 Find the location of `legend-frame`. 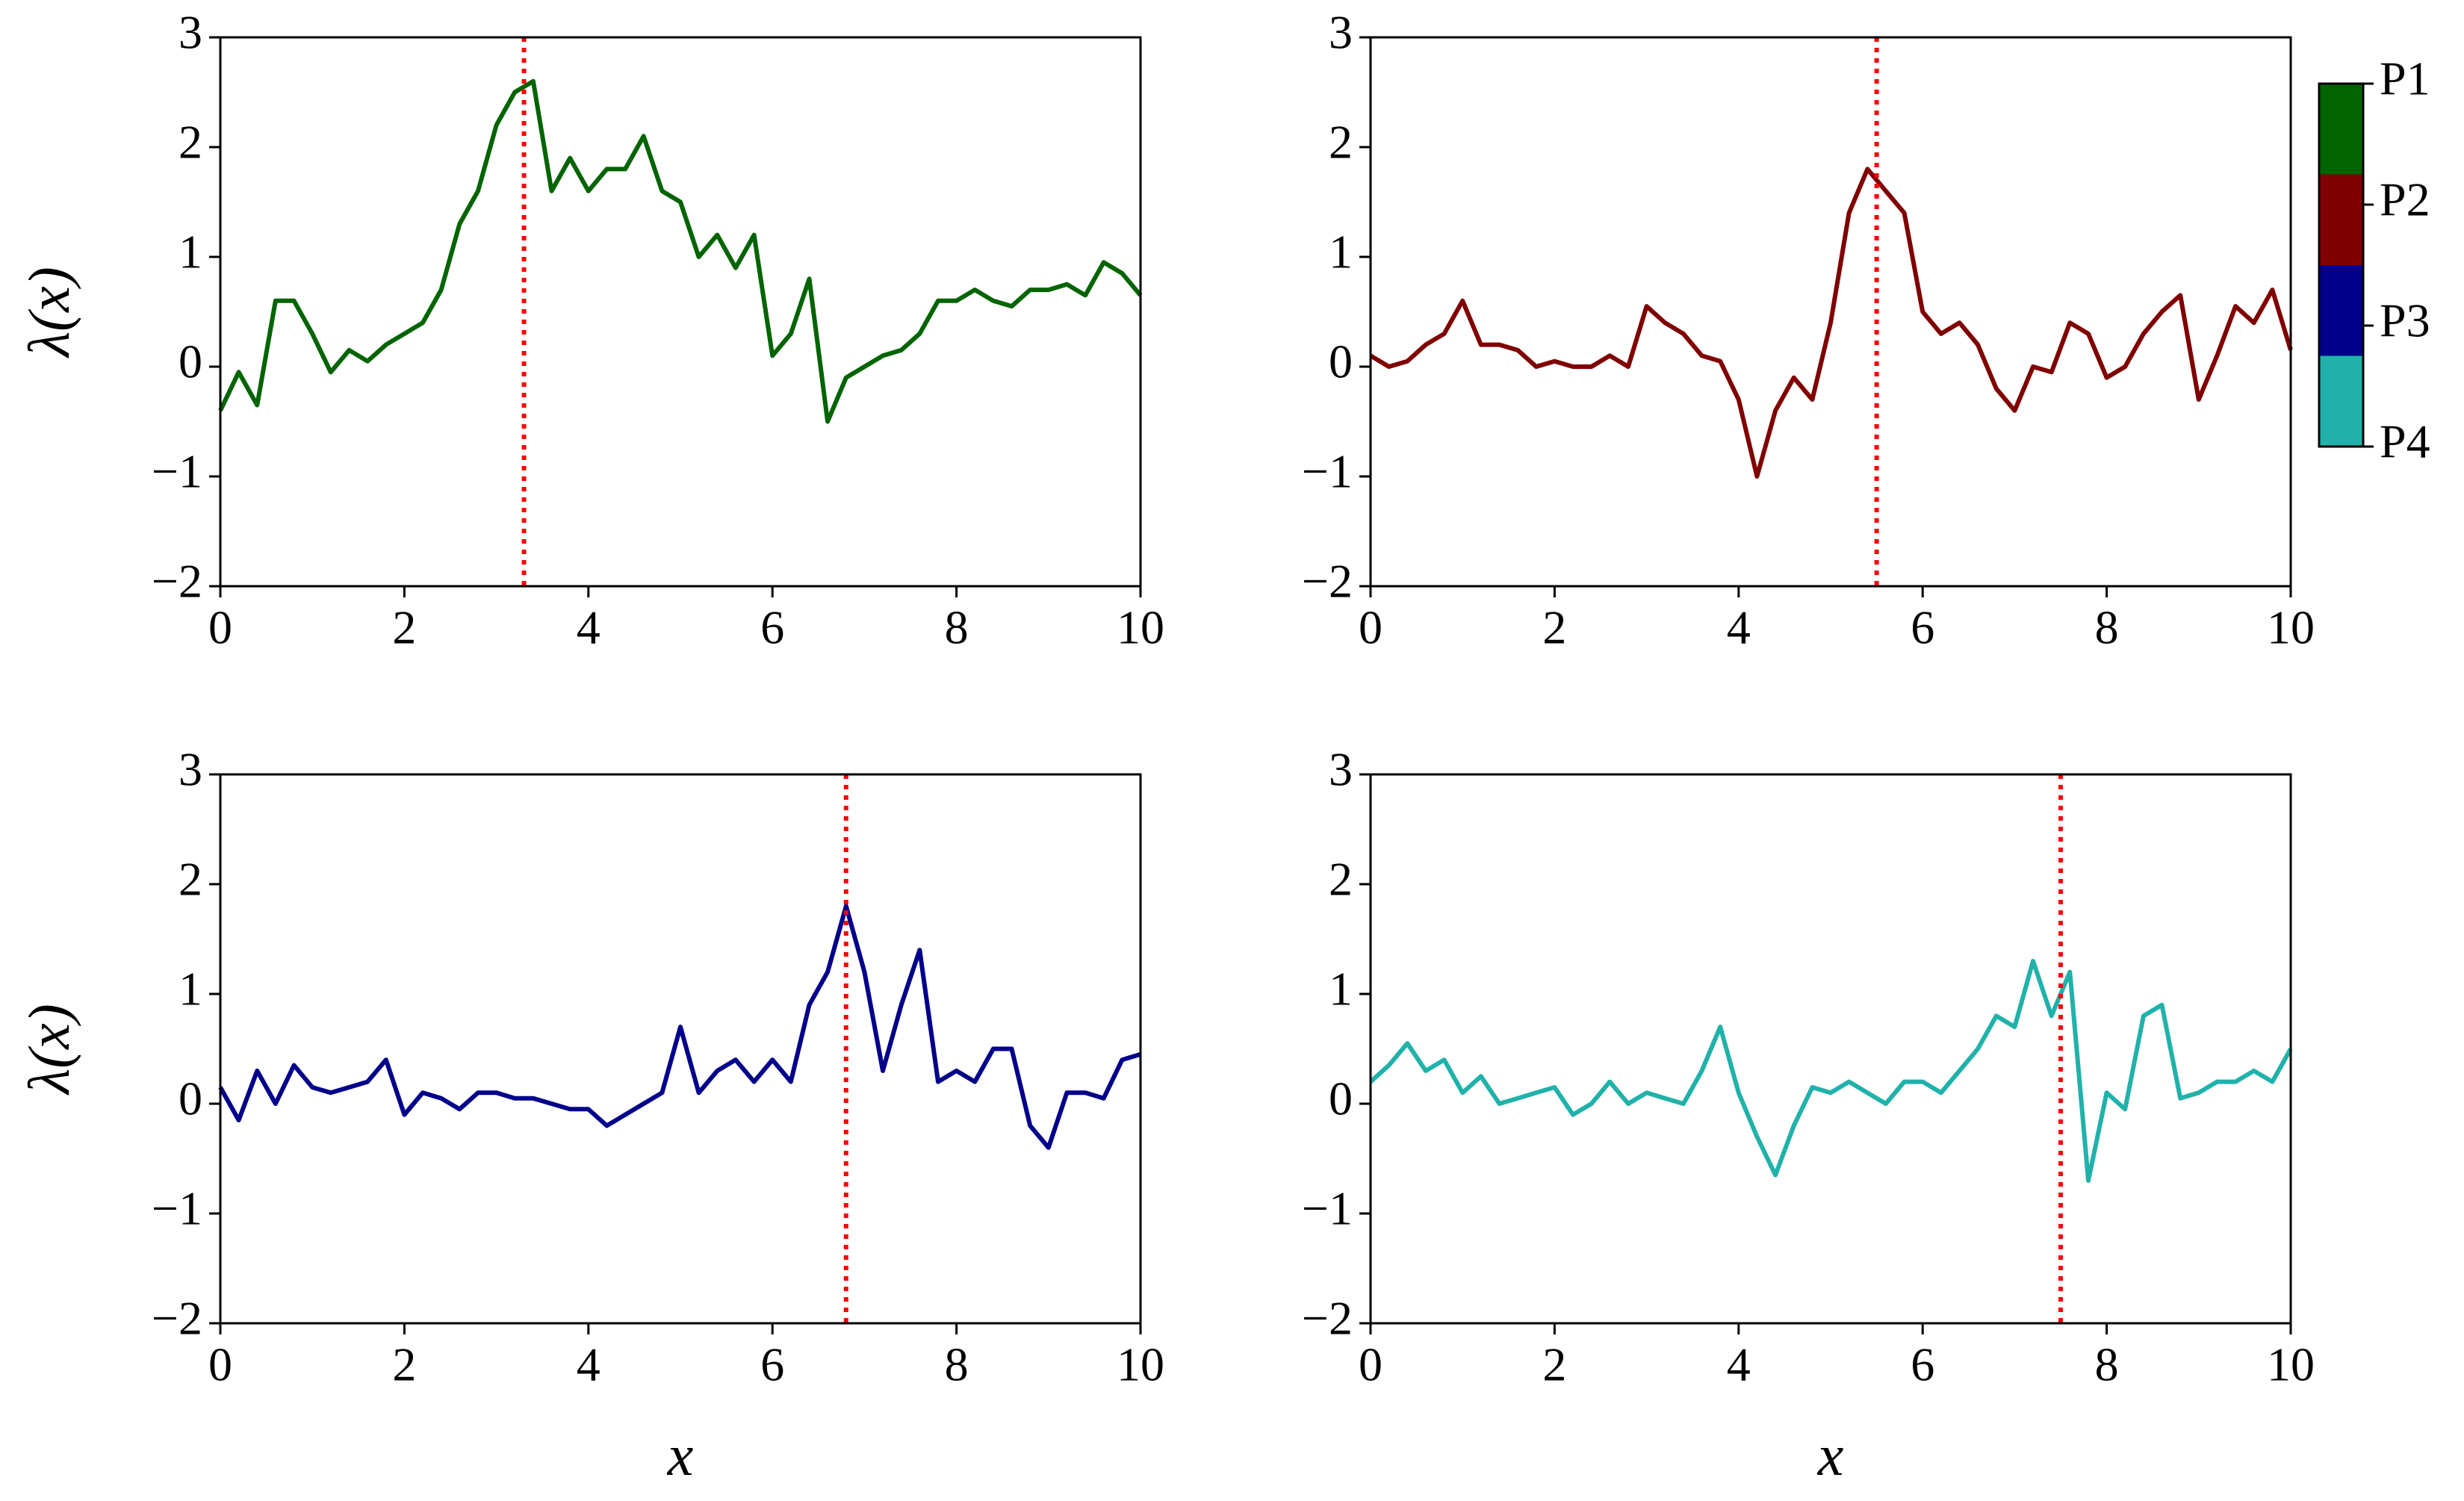

legend-frame is located at coordinates (2341, 265).